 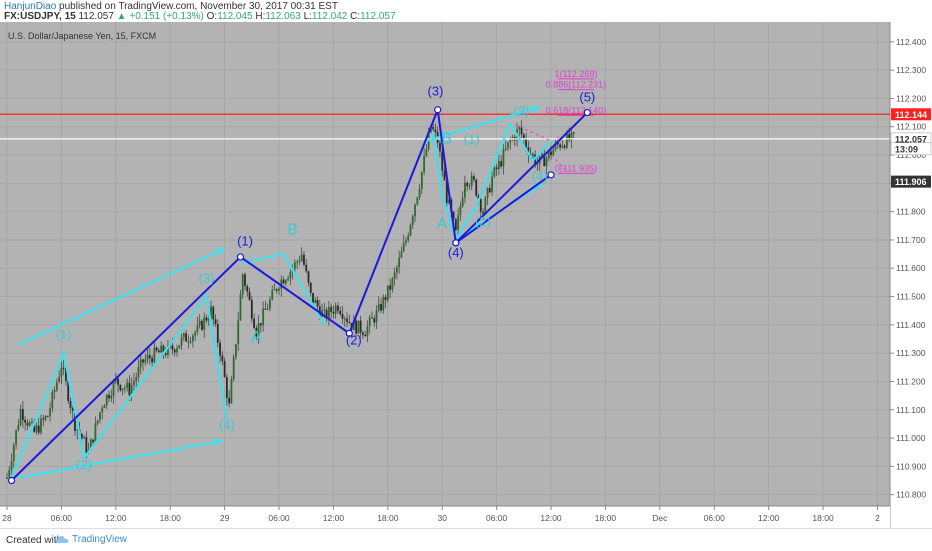 I want to click on open-value: 112.045, so click(x=235, y=16).